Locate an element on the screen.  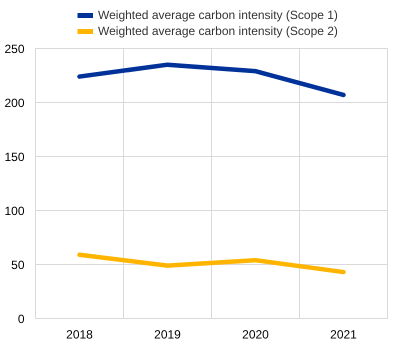
y-tick-label: 150 is located at coordinates (14, 157).